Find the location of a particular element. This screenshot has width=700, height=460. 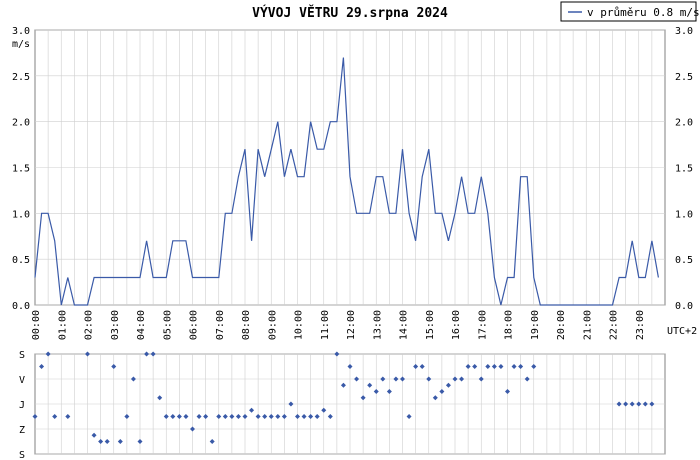

time-tick-label: 17:00 is located at coordinates (482, 325).